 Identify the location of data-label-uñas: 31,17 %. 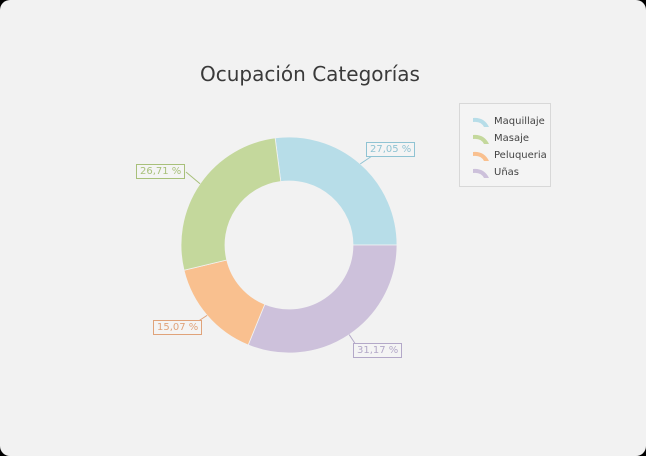
(378, 350).